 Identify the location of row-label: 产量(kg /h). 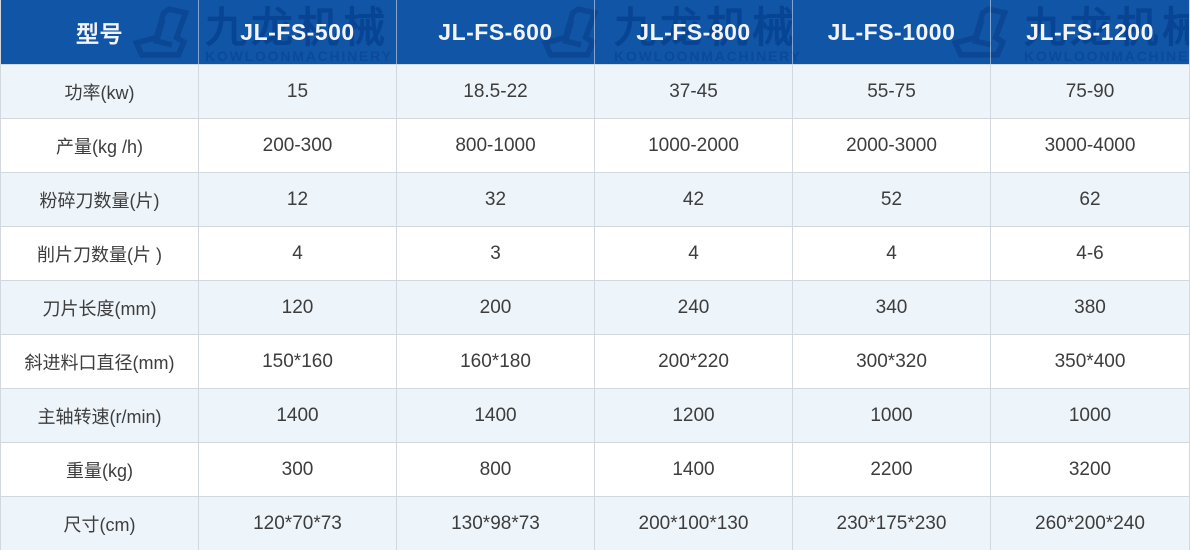
(100, 145).